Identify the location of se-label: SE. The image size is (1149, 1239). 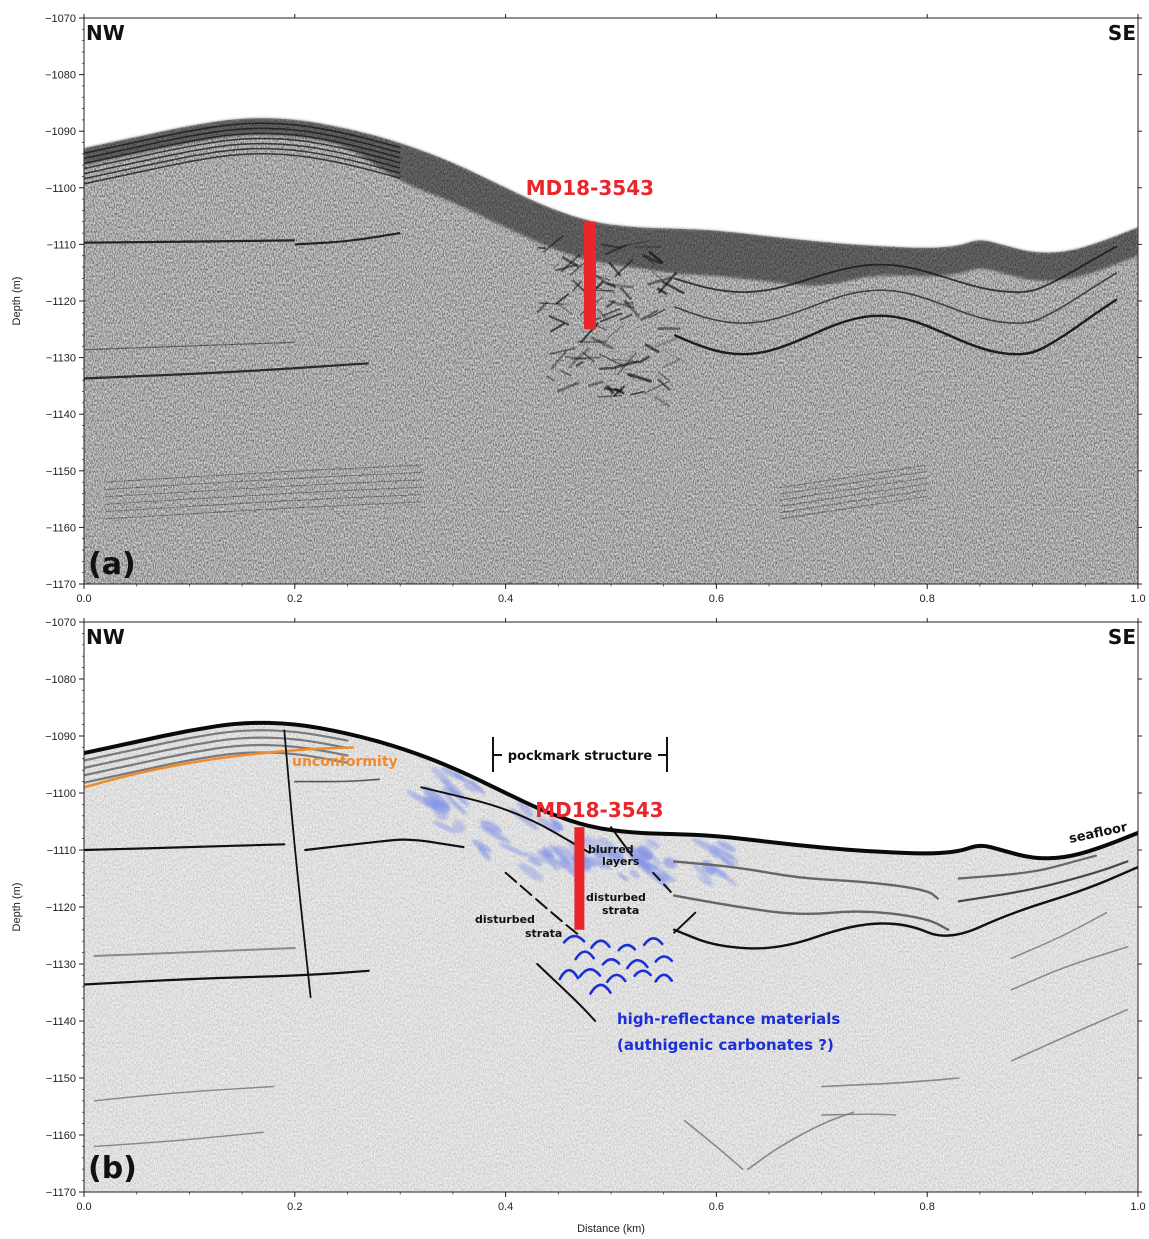
(1122, 637).